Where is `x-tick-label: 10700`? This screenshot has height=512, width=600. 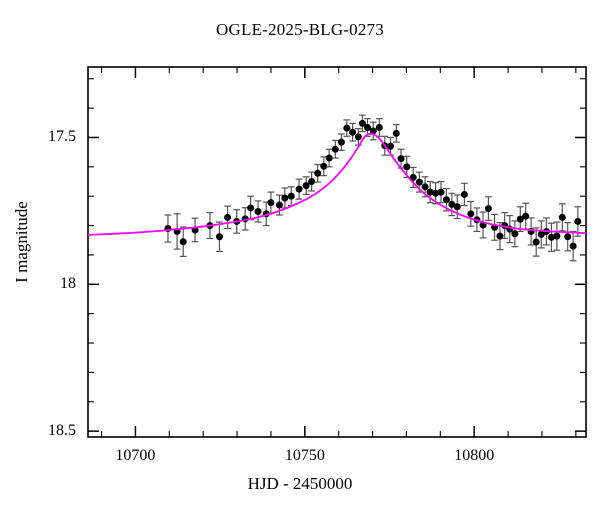 x-tick-label: 10700 is located at coordinates (135, 455).